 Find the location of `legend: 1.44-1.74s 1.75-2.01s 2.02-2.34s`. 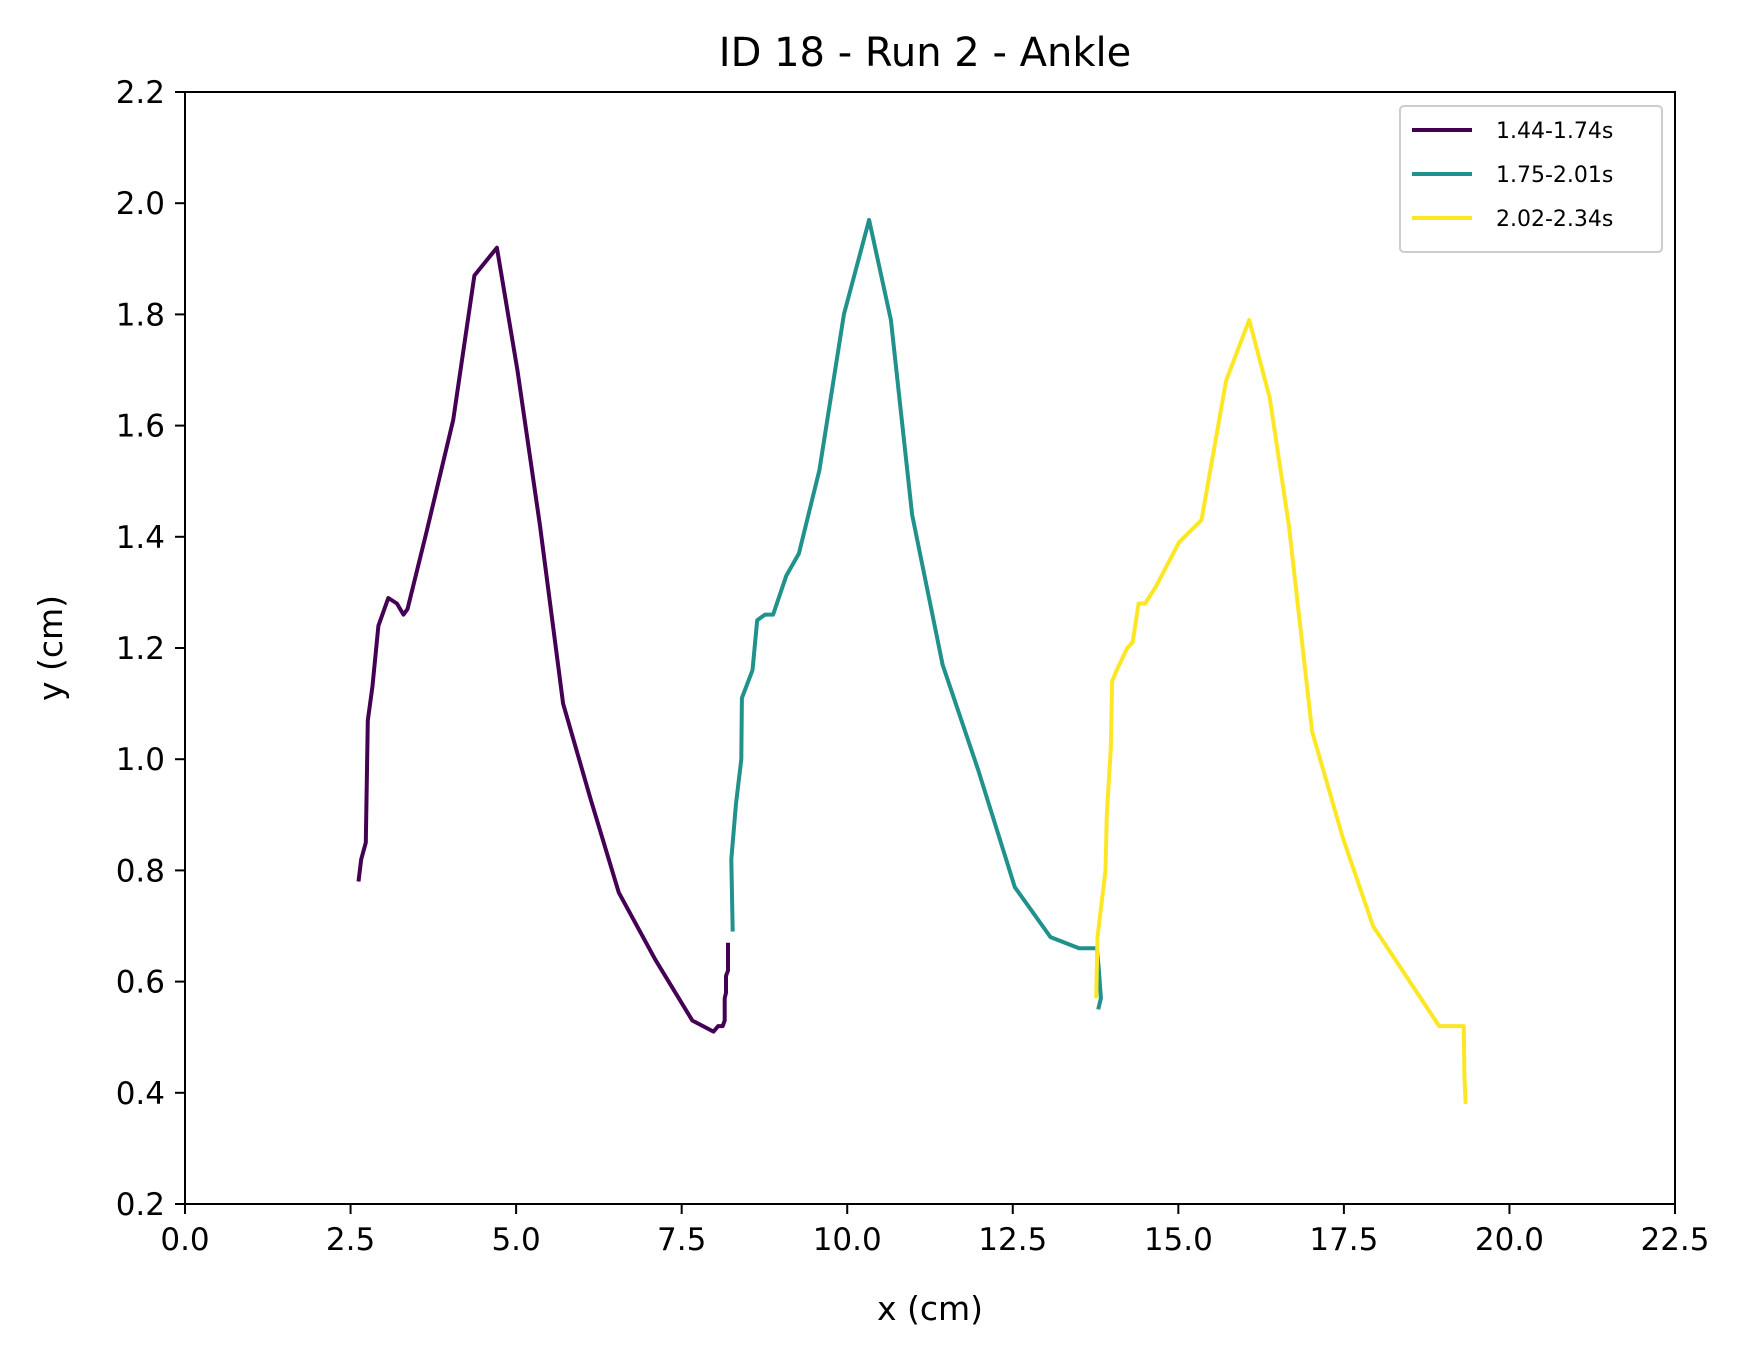

legend: 1.44-1.74s 1.75-2.01s 2.02-2.34s is located at coordinates (1531, 179).